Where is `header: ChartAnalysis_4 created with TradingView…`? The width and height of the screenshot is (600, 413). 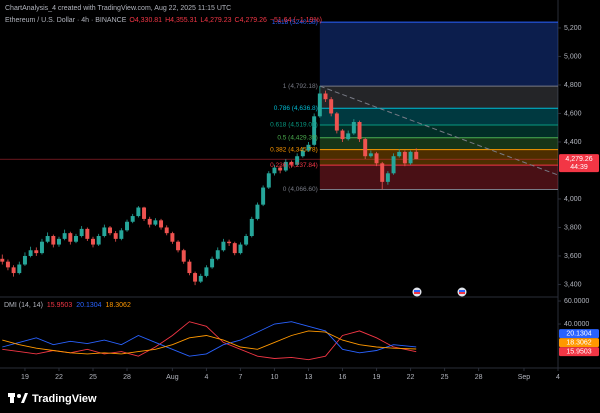 header: ChartAnalysis_4 created with TradingView… is located at coordinates (163, 15).